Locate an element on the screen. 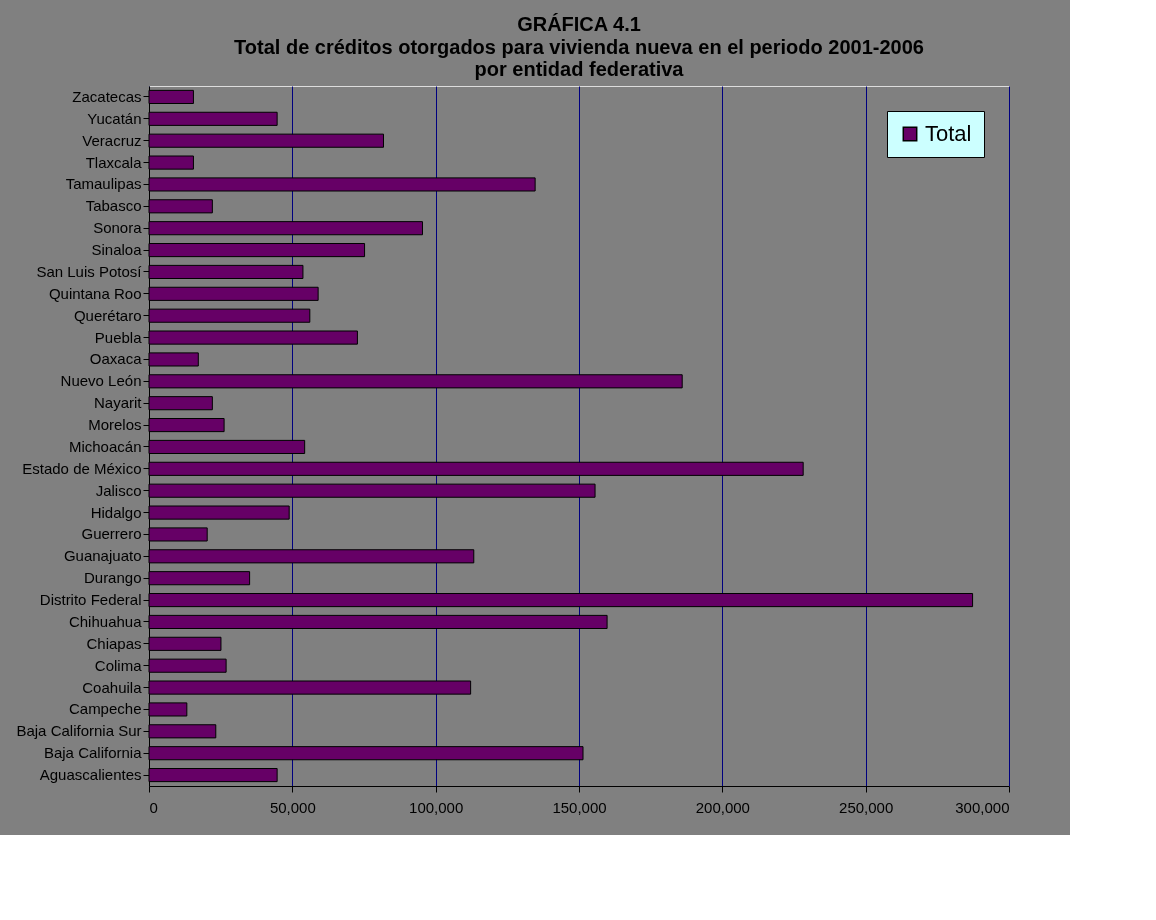 Image resolution: width=1156 pixels, height=920 pixels. y-tick-label: Chihuahua is located at coordinates (105, 621).